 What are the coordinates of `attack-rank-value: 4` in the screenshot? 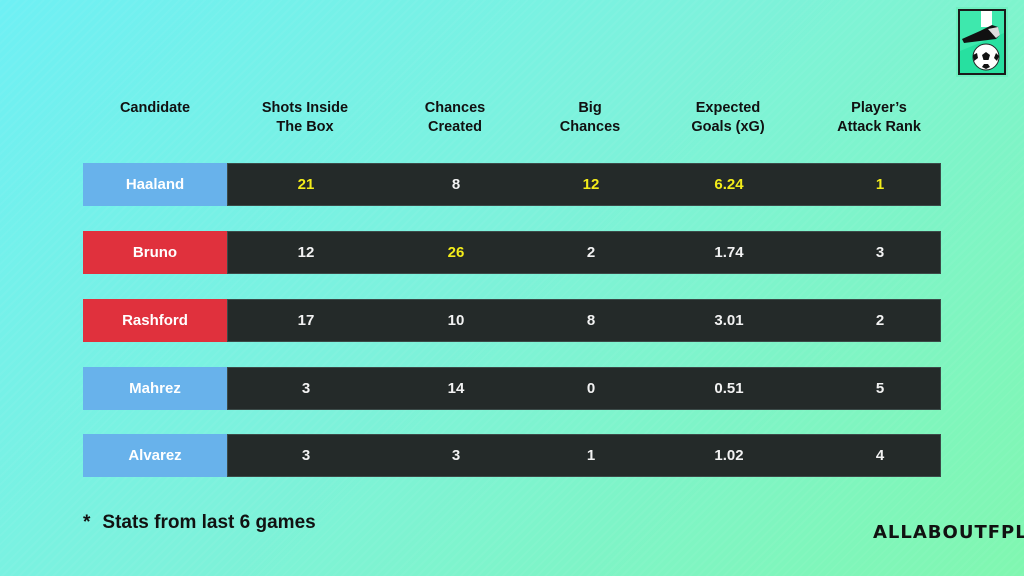 It's located at (880, 455).